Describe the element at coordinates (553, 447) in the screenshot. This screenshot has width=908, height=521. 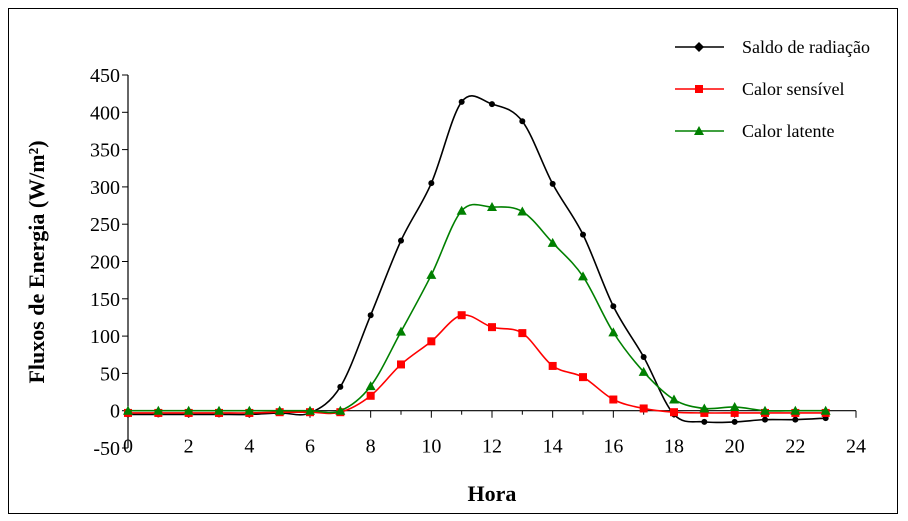
I see `x-tick-label: 14` at that location.